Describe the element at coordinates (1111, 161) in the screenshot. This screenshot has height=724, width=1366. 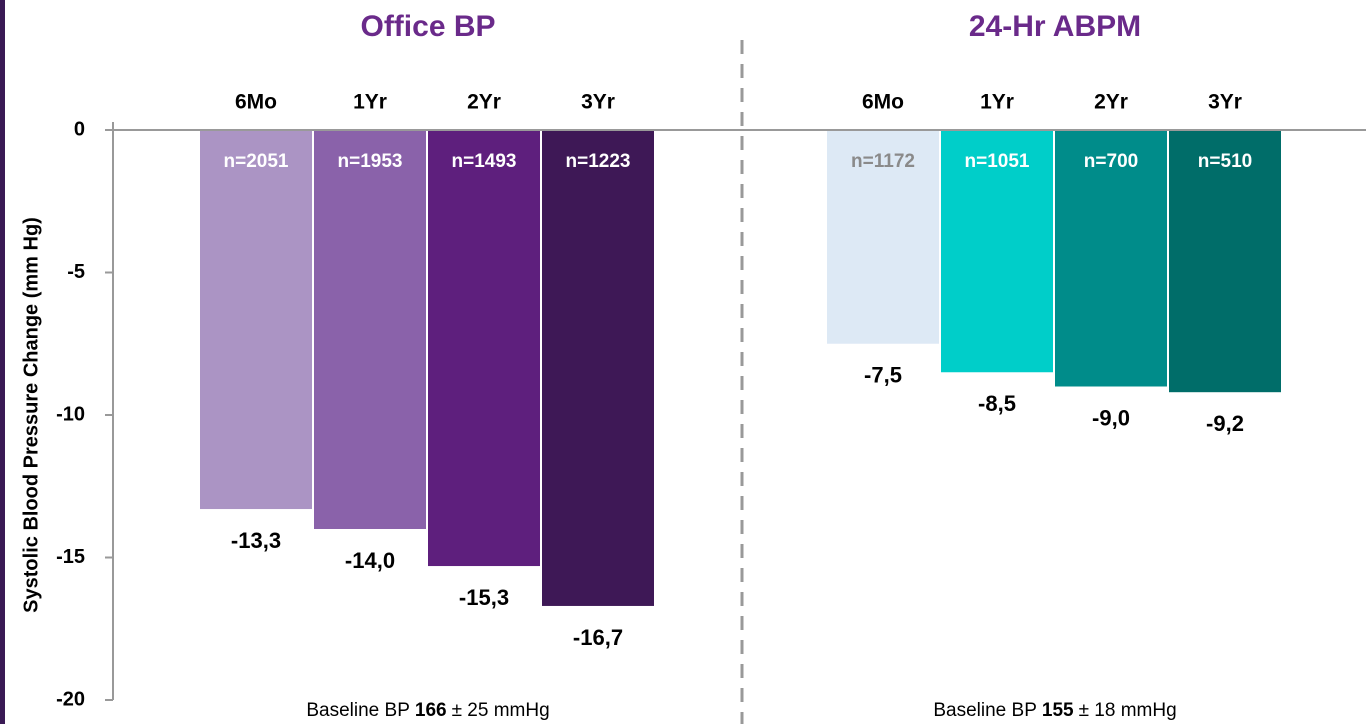
I see `n-label: n=700` at that location.